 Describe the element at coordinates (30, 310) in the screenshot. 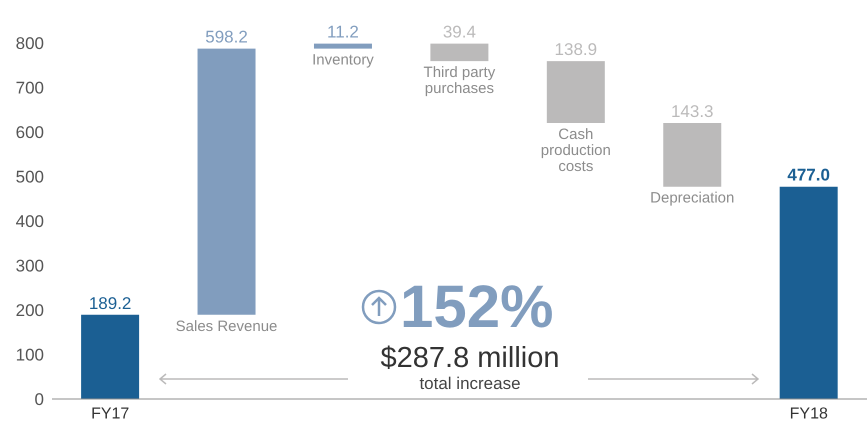

I see `y-tick-label: 200` at that location.